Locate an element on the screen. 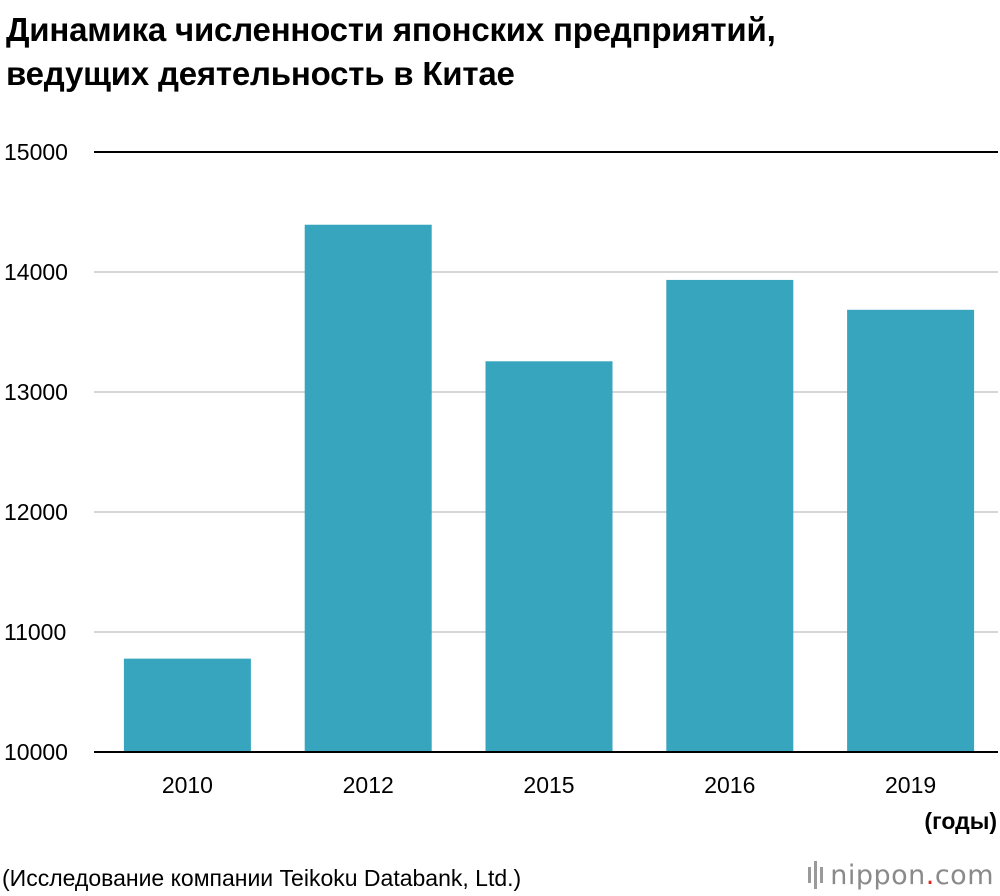 This screenshot has width=1000, height=896. x-tick-label: 2010 is located at coordinates (187, 785).